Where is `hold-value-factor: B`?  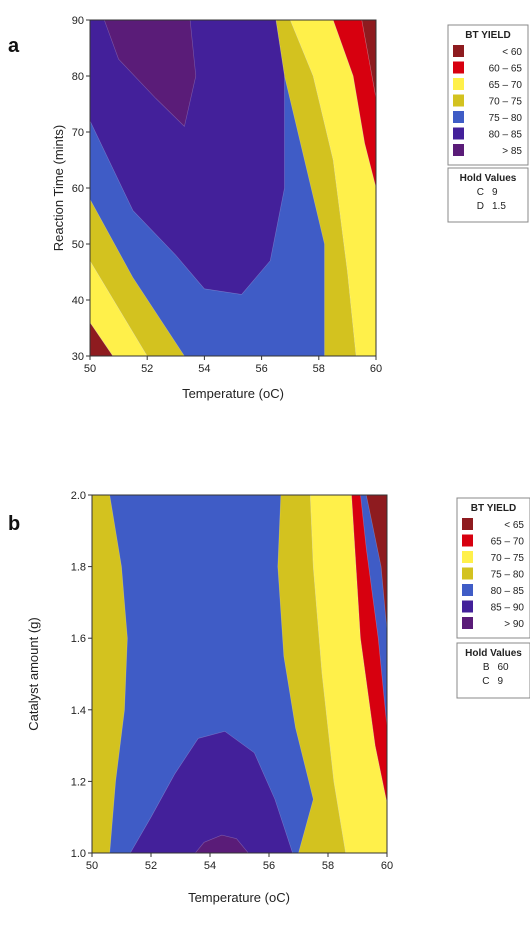
hold-value-factor: B is located at coordinates (486, 667).